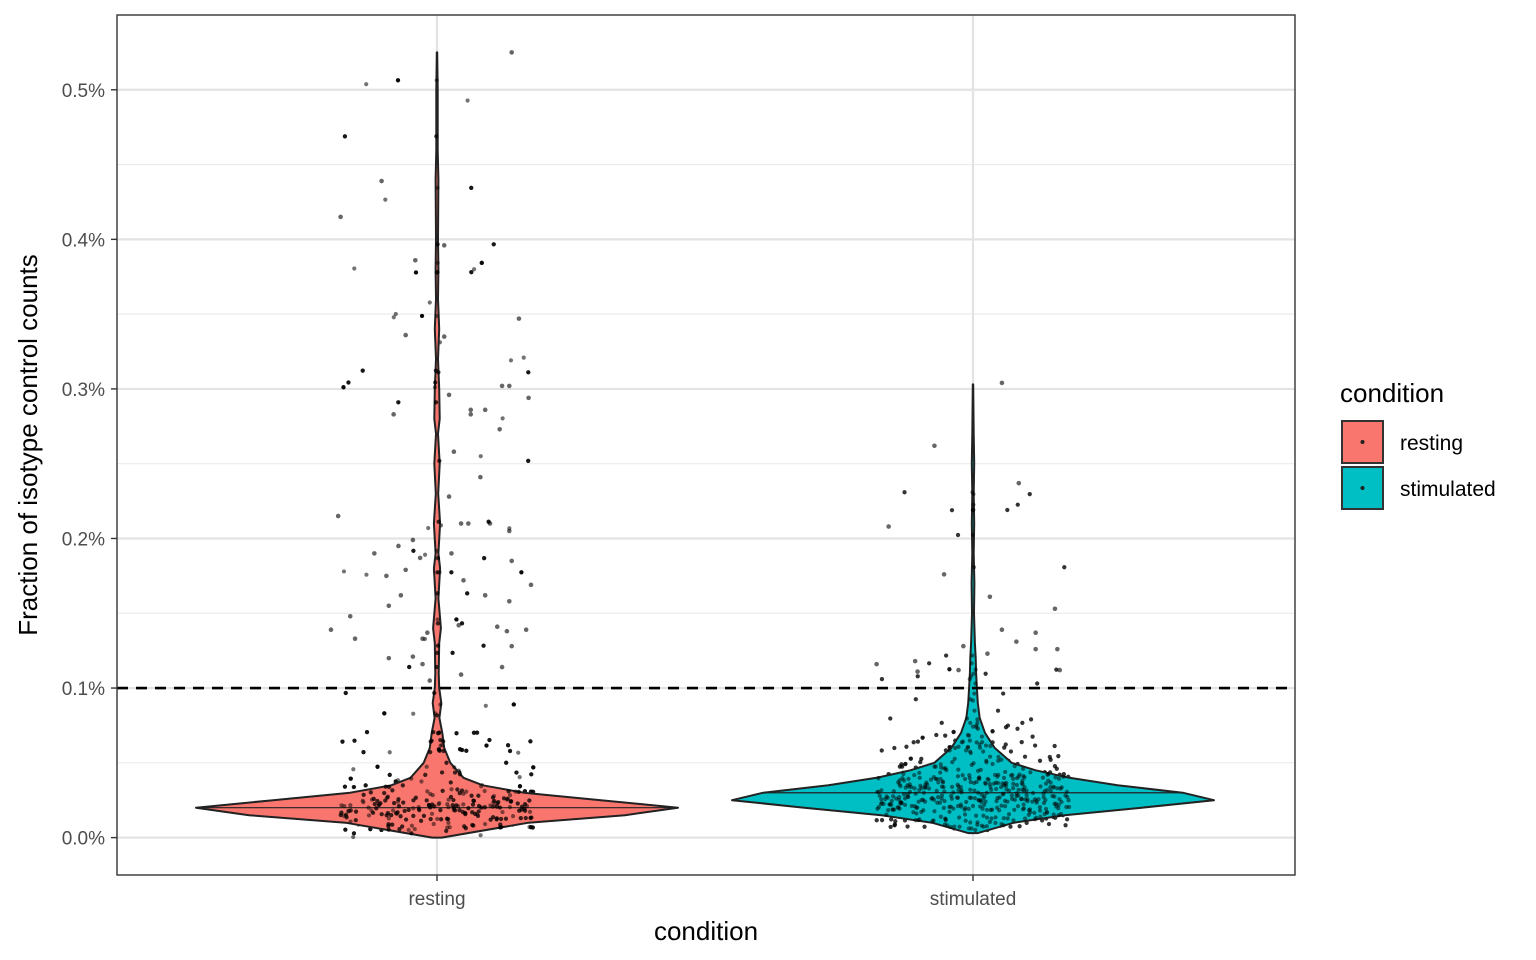 The width and height of the screenshot is (1536, 960). What do you see at coordinates (83, 689) in the screenshot?
I see `y-tick-label: 0.1%` at bounding box center [83, 689].